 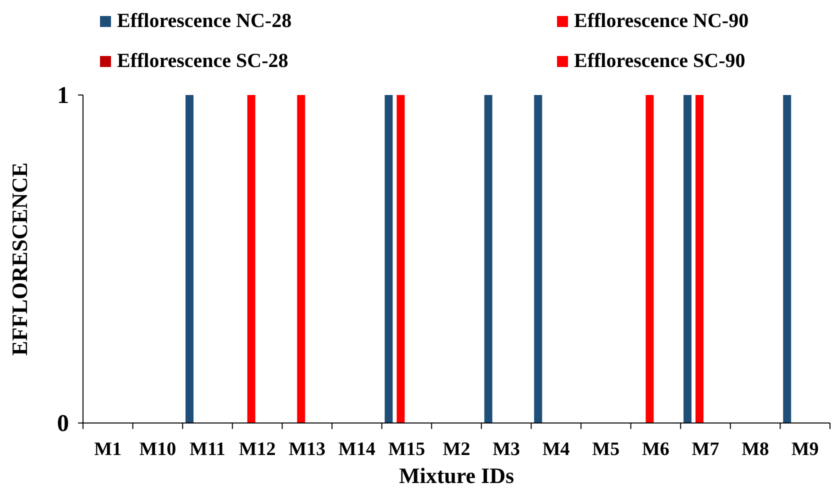 What do you see at coordinates (756, 449) in the screenshot?
I see `x-tick-label: M8` at bounding box center [756, 449].